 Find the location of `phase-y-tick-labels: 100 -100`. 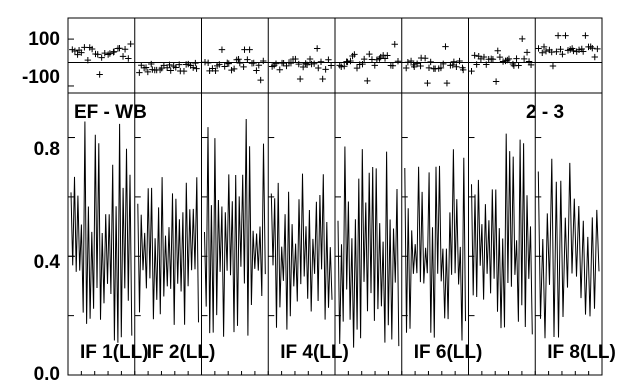

phase-y-tick-labels: 100 -100 is located at coordinates (41, 58).